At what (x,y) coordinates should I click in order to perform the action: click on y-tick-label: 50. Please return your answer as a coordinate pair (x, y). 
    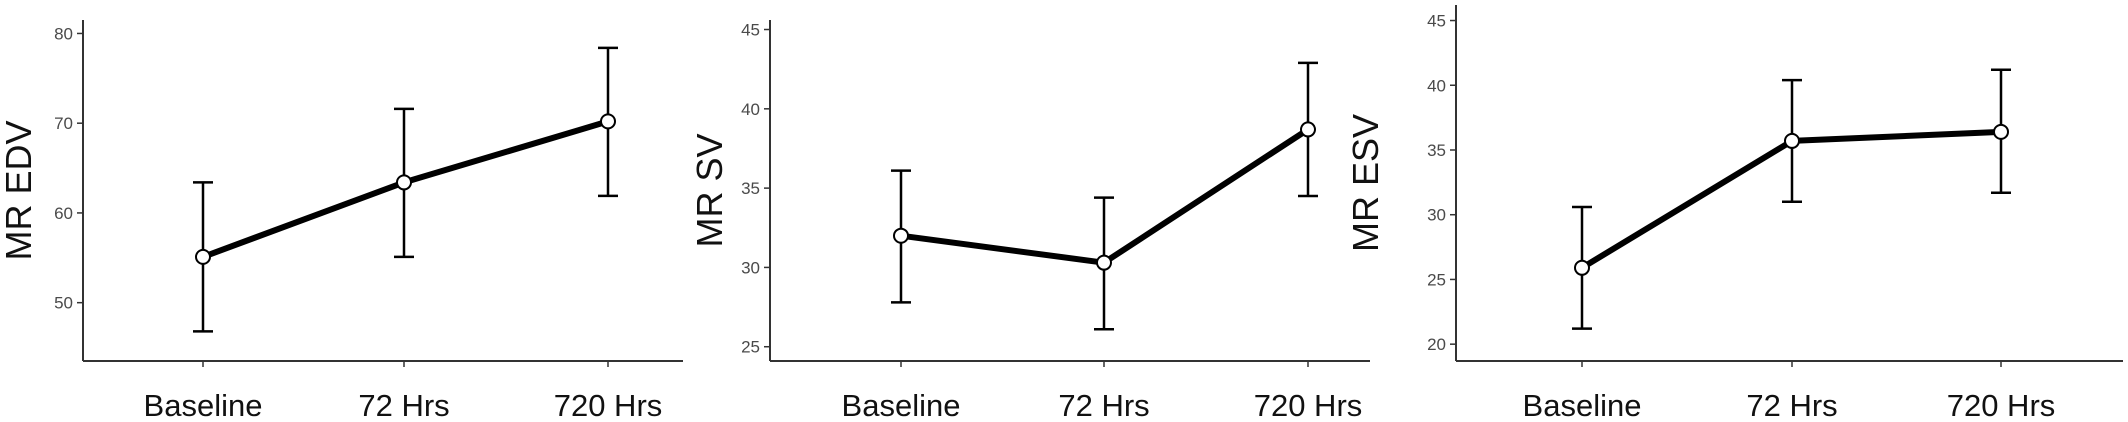
    Looking at the image, I should click on (63, 303).